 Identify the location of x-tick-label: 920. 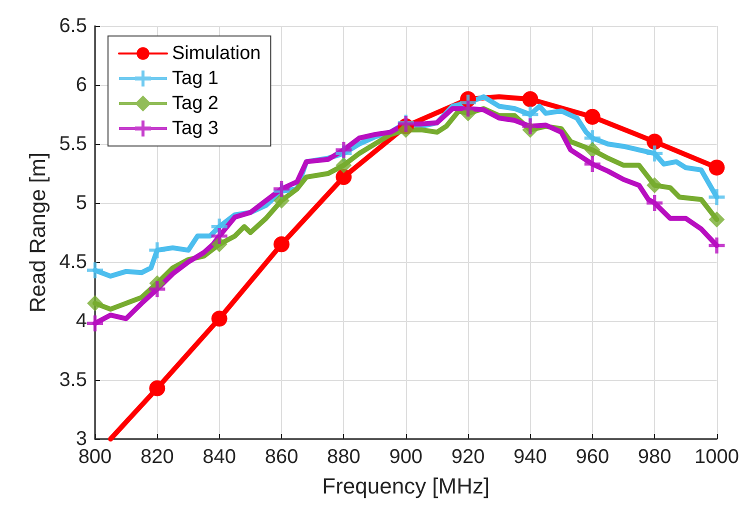
(468, 457).